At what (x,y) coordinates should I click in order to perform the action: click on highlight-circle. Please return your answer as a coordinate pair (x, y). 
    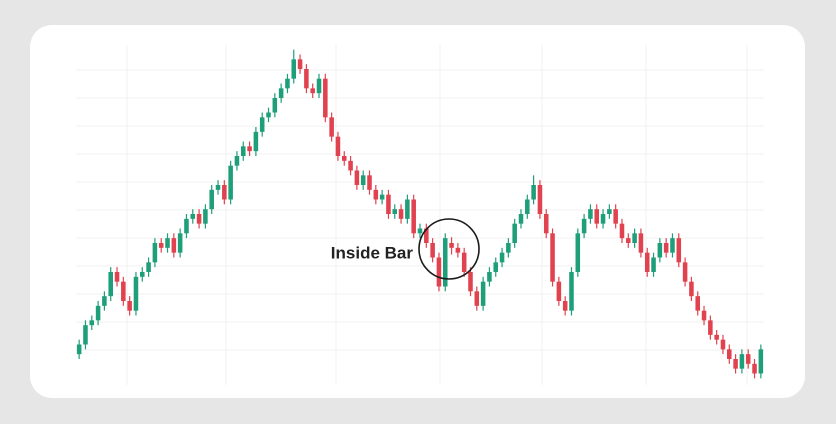
    Looking at the image, I should click on (449, 249).